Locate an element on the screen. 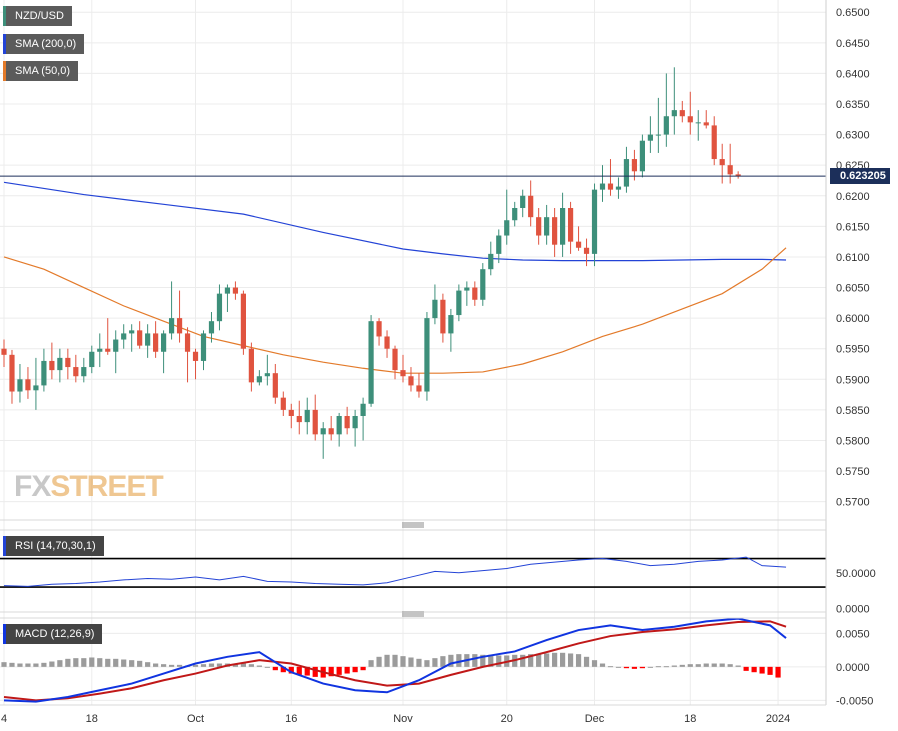  date-tick-label: 20 is located at coordinates (507, 719).